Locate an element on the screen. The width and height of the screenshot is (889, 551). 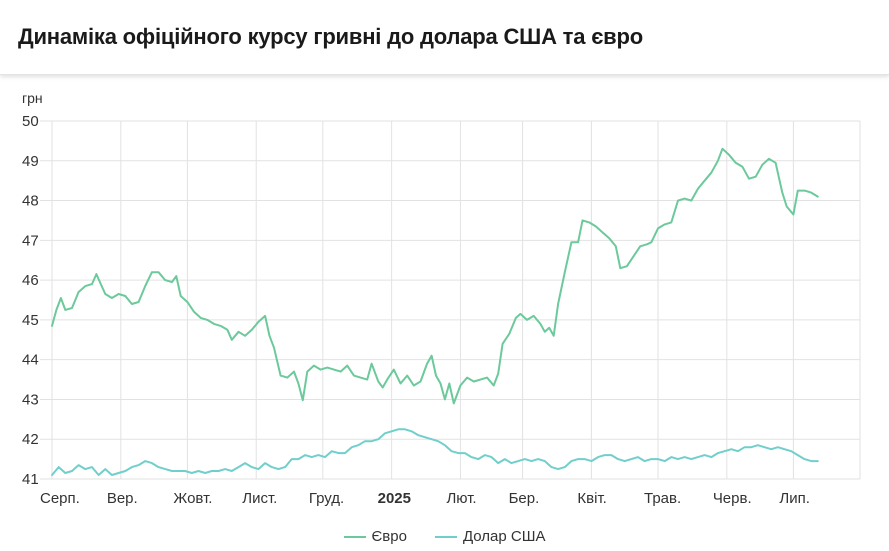
y-axis-label: грн is located at coordinates (32, 98).